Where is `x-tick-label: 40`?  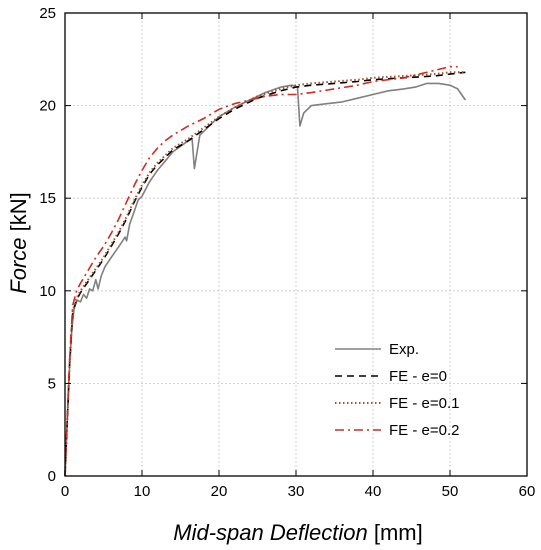 x-tick-label: 40 is located at coordinates (373, 491).